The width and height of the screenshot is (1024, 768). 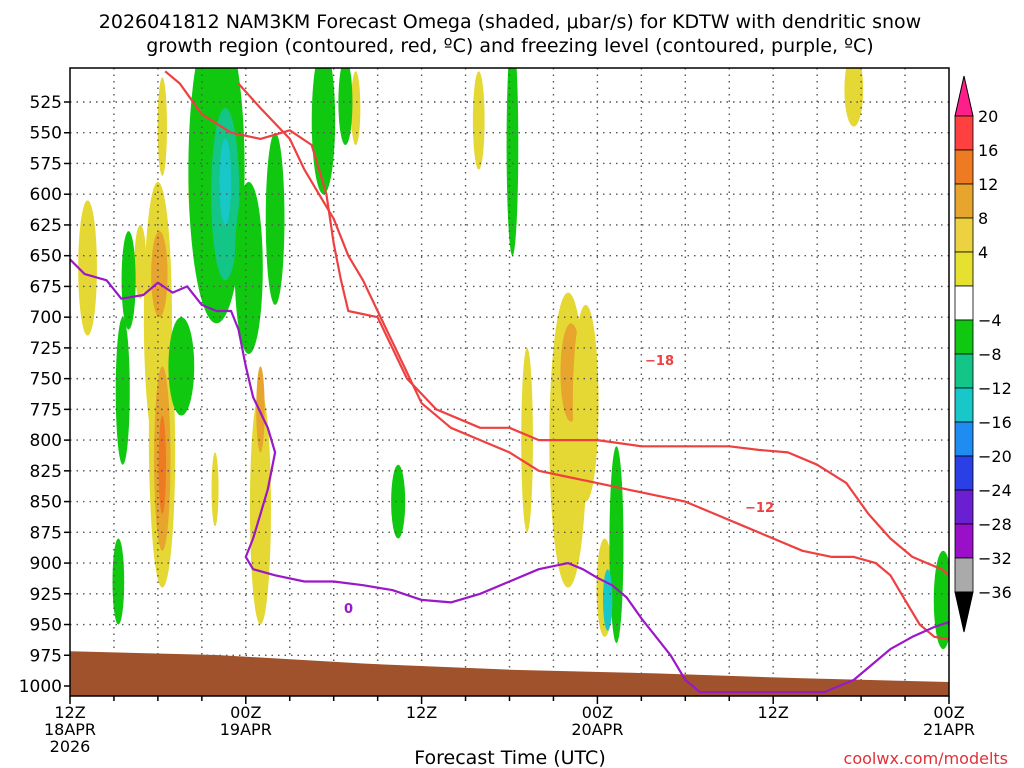 I want to click on y-tick-label: 525, so click(x=46, y=103).